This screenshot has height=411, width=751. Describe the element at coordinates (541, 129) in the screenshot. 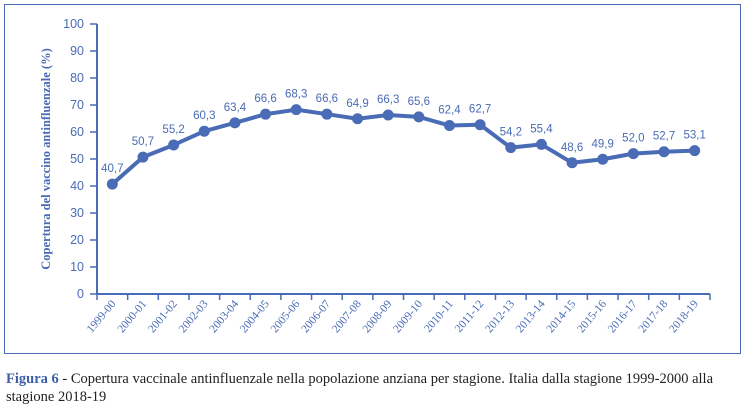

I see `data-label: 55,4` at that location.